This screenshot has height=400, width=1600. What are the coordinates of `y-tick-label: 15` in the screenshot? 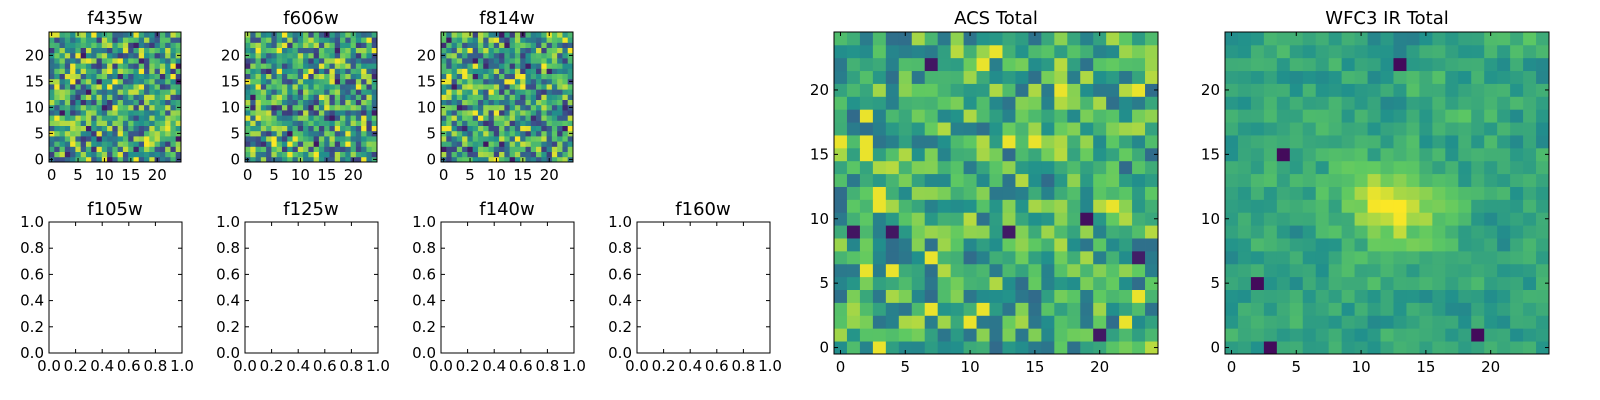 It's located at (1210, 154).